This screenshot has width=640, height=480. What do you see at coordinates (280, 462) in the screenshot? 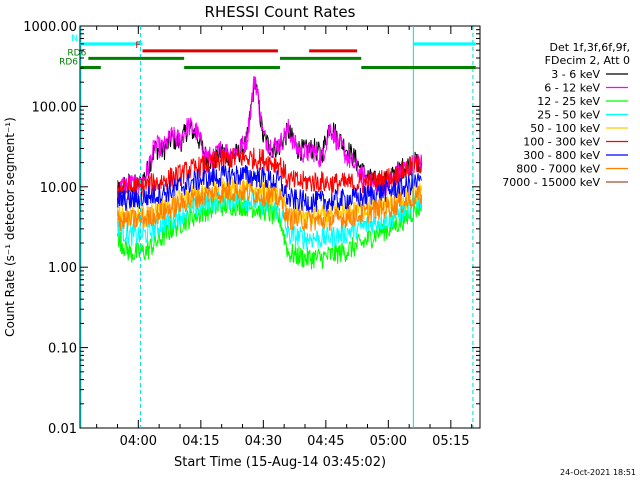
I see `x-axis-label: Start Time (15-Aug-14 03:45:02)` at bounding box center [280, 462].